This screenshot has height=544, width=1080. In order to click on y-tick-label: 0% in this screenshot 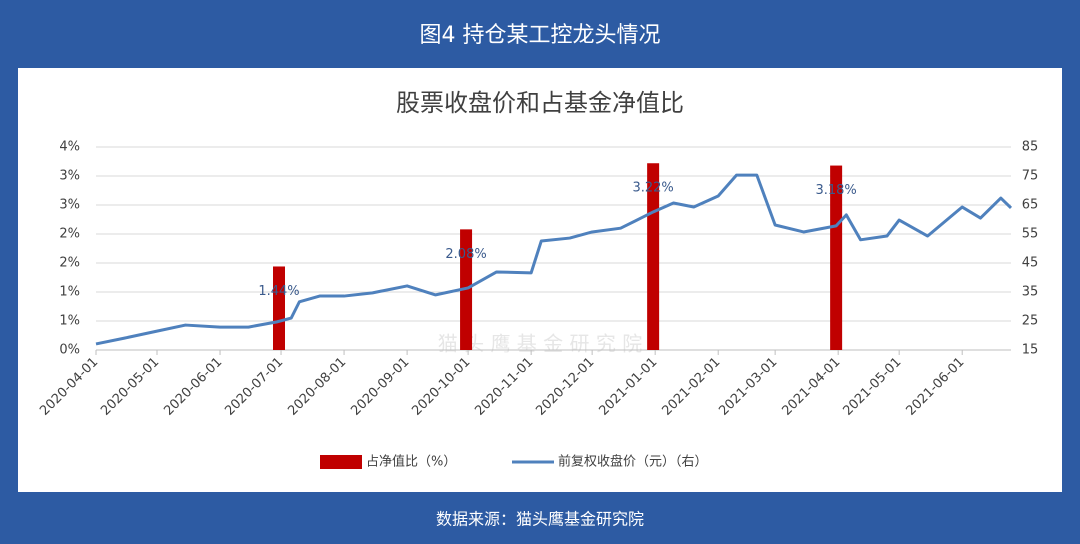, I will do `click(69, 350)`.